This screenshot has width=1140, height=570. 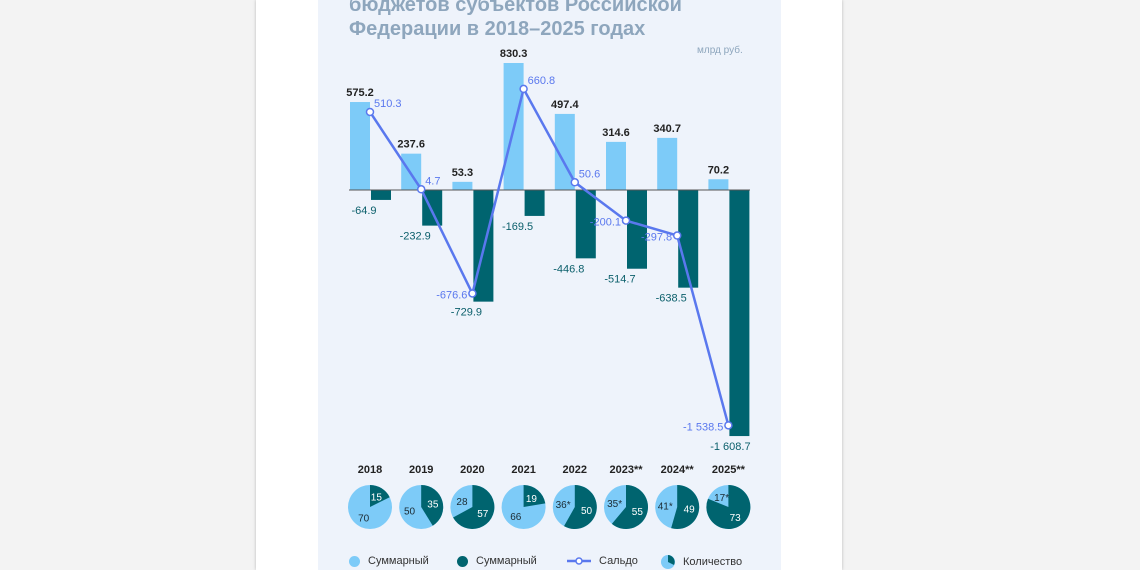 I want to click on bar-dark-label: -1 608.7, so click(x=730, y=447).